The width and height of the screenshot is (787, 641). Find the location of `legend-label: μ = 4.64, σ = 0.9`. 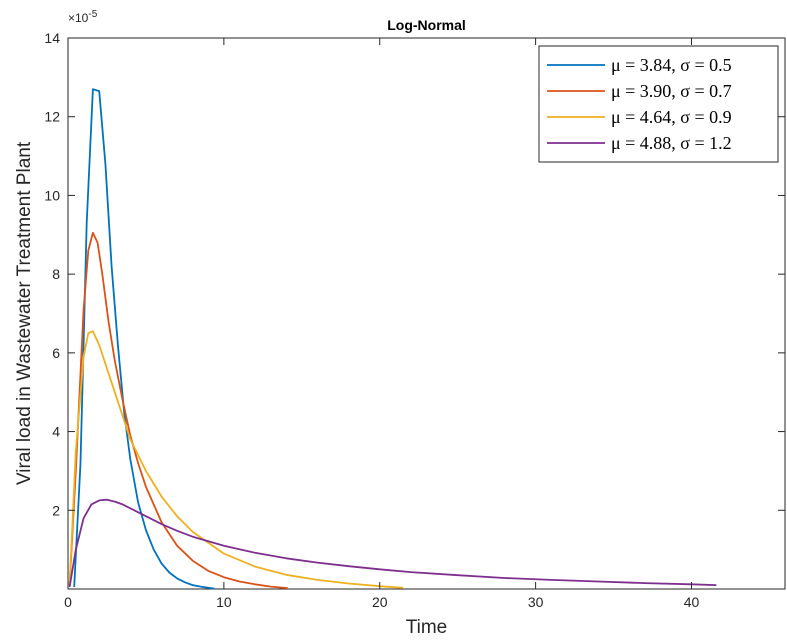

legend-label: μ = 4.64, σ = 0.9 is located at coordinates (671, 117).